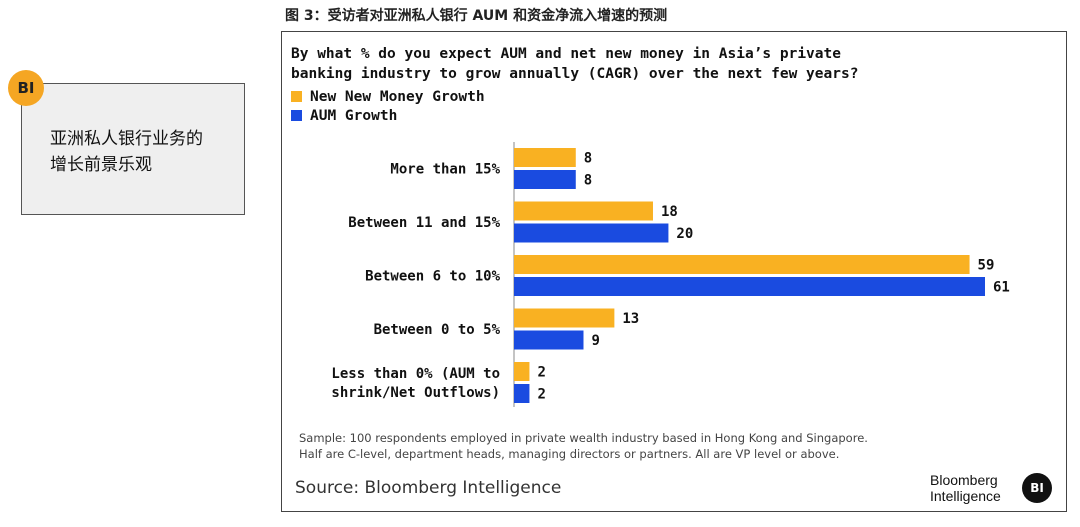  What do you see at coordinates (684, 234) in the screenshot?
I see `value-label: 20` at bounding box center [684, 234].